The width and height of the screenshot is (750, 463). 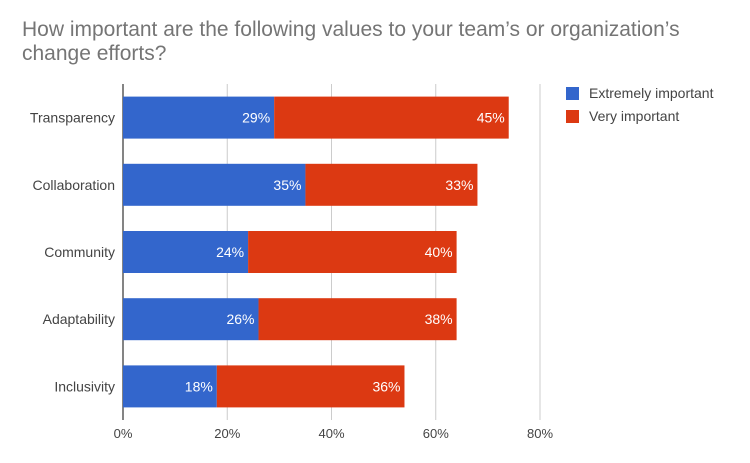 What do you see at coordinates (386, 386) in the screenshot?
I see `data-label-inclusivity-very-important: 36%` at bounding box center [386, 386].